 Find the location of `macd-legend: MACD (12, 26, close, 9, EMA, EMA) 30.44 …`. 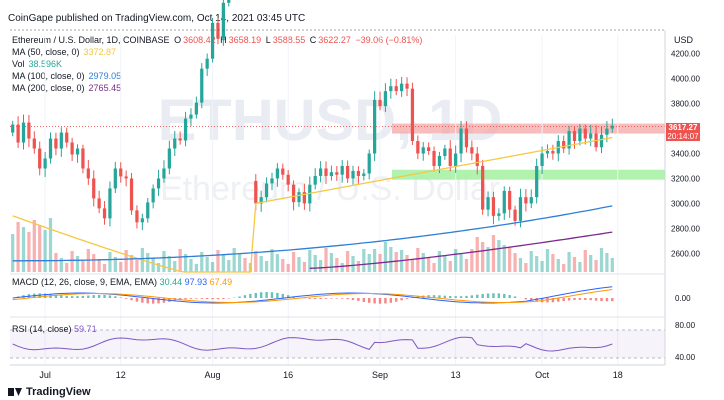

macd-legend: MACD (12, 26, close, 9, EMA, EMA) 30.44 … is located at coordinates (122, 282).